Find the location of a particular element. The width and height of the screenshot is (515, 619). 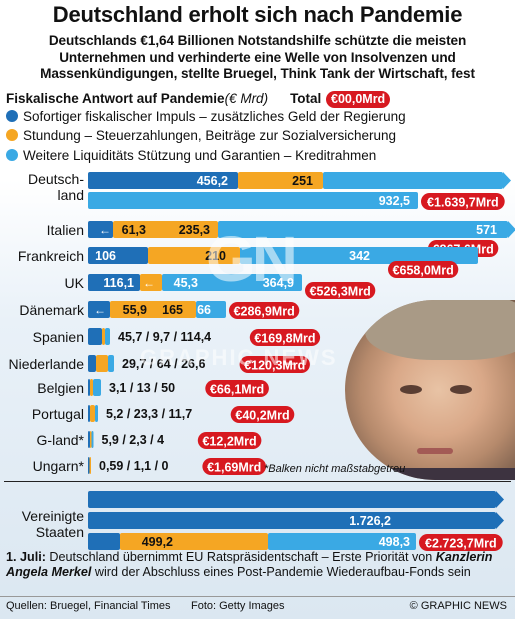

total-pill: €169,8Mrd is located at coordinates (284, 339).